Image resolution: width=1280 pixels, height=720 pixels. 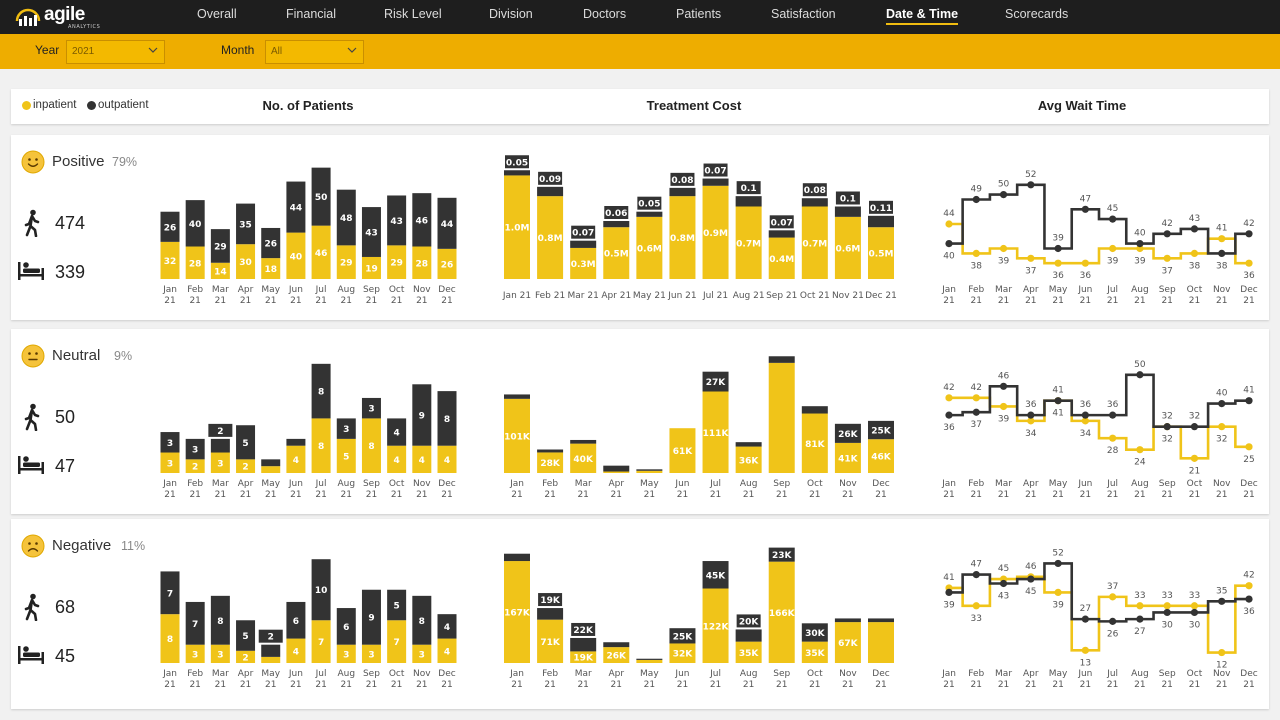 I want to click on inpatient-data-label: 35K, so click(x=815, y=654).